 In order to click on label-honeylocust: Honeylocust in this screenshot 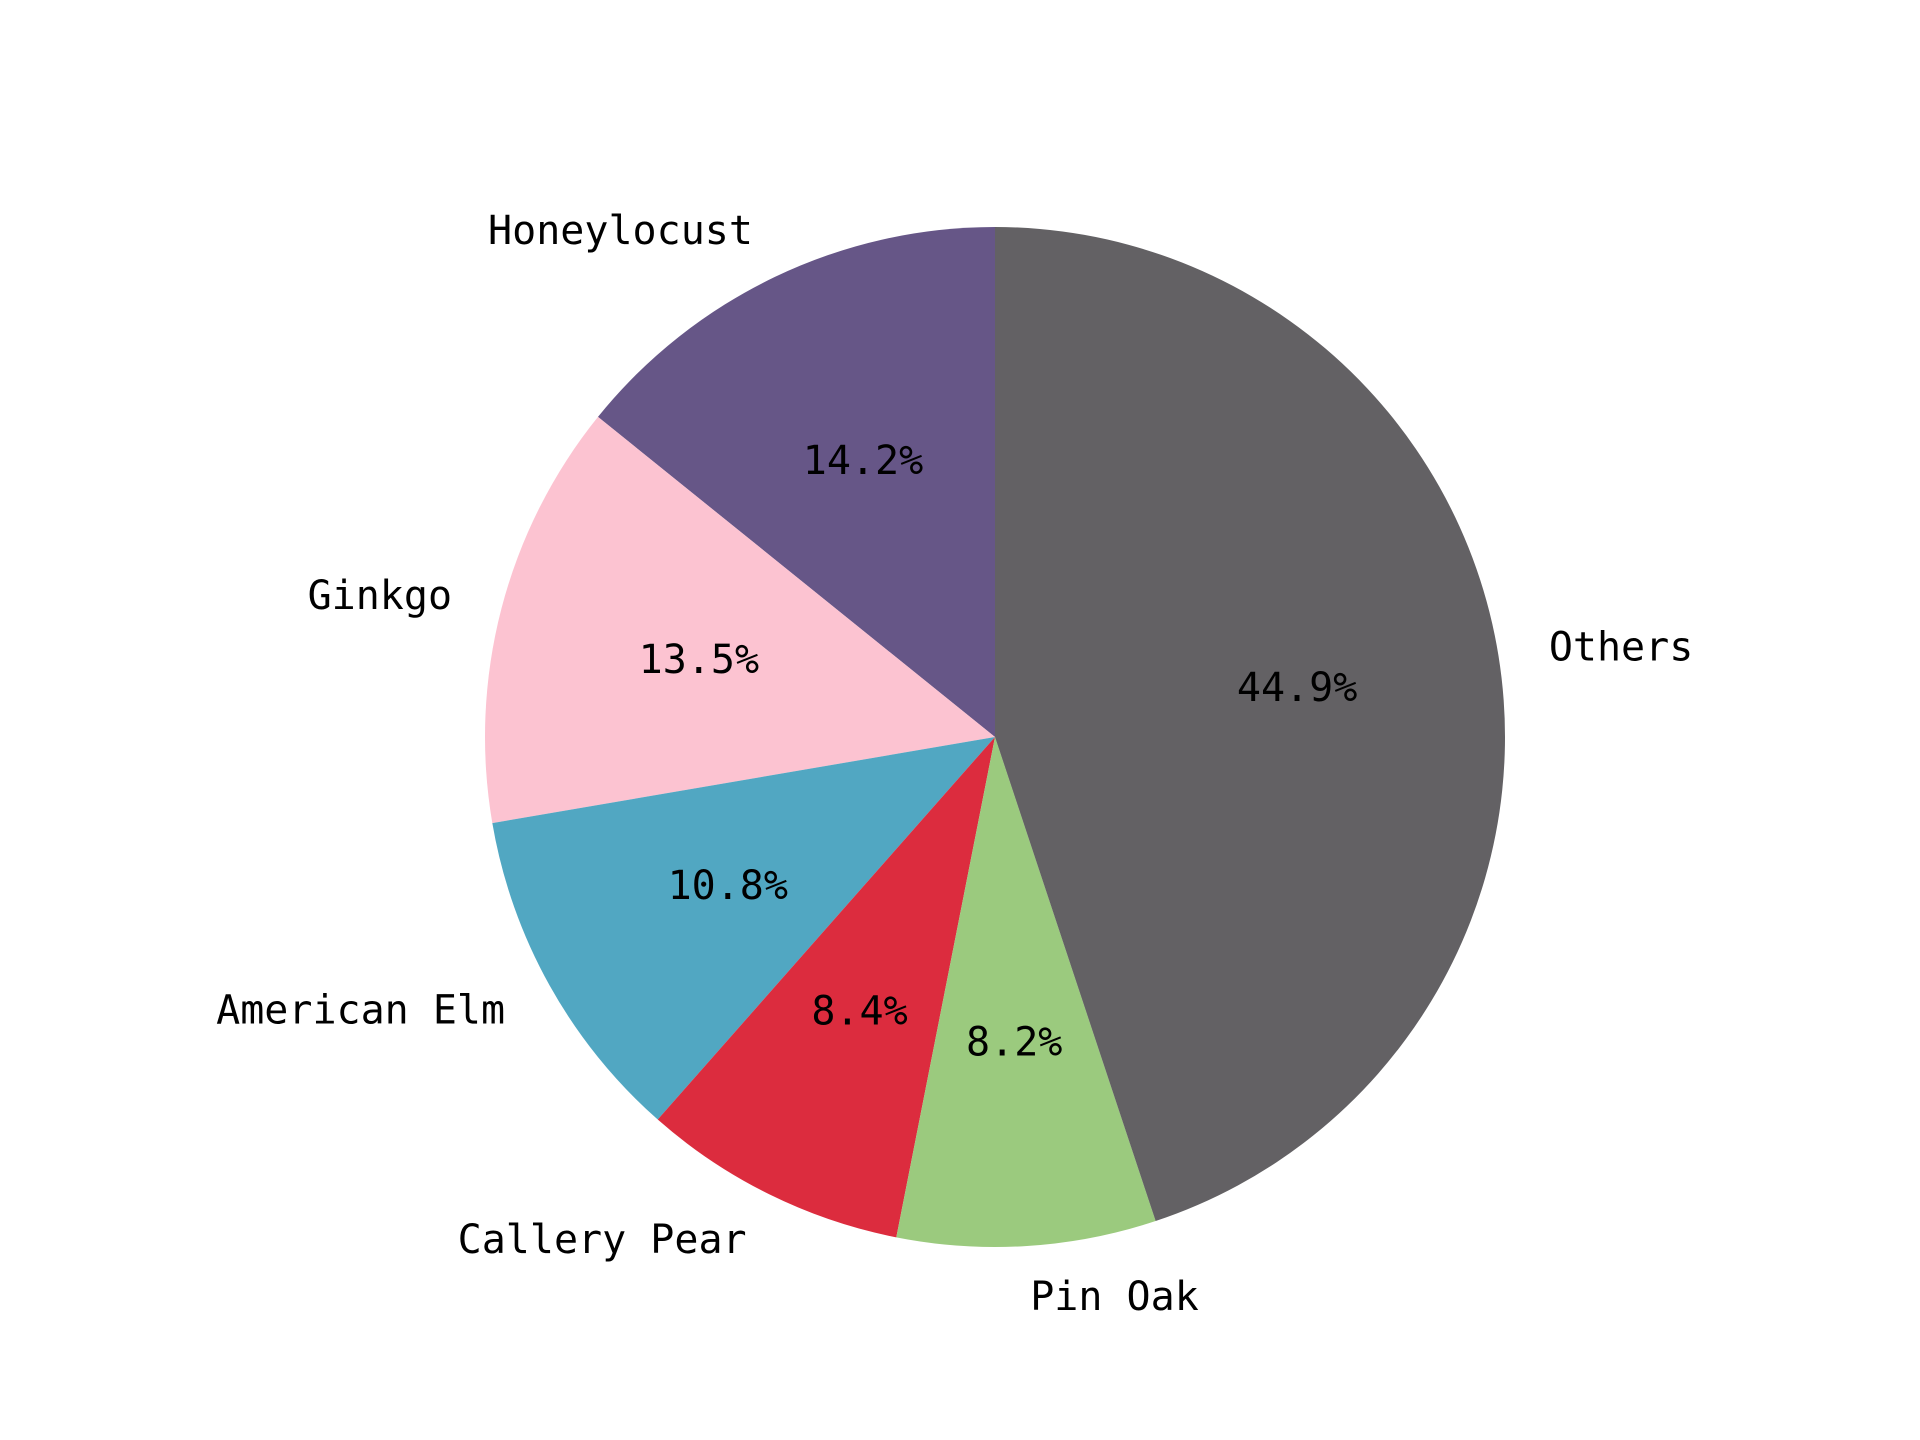, I will do `click(620, 231)`.